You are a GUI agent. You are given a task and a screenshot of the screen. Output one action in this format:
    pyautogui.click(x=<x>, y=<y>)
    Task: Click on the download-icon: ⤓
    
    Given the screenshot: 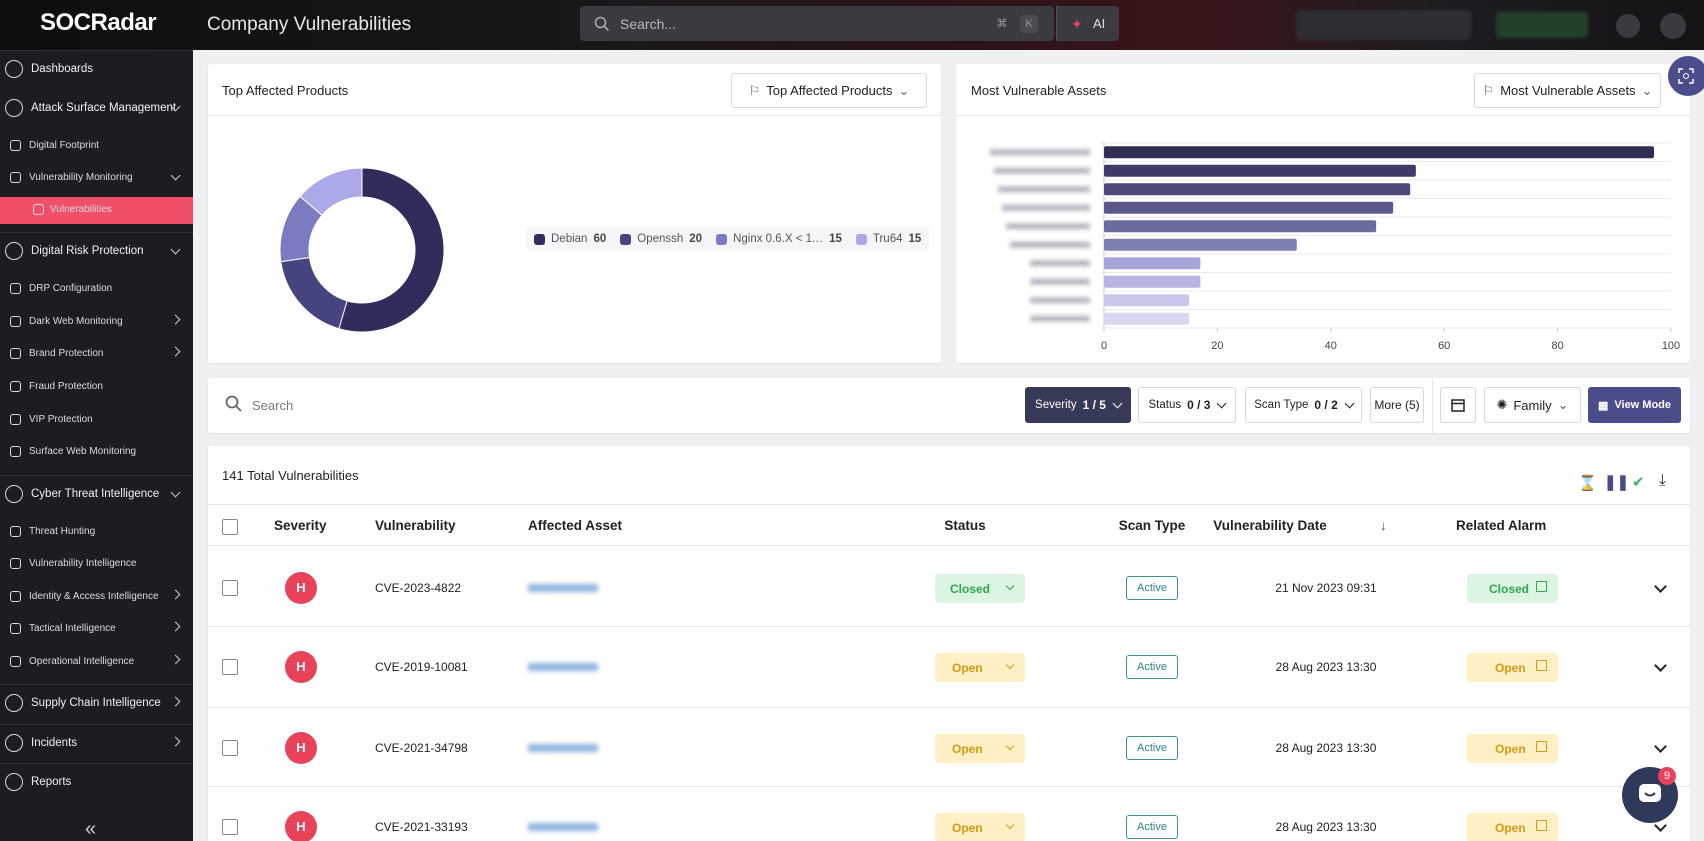 What is the action you would take?
    pyautogui.click(x=1663, y=480)
    